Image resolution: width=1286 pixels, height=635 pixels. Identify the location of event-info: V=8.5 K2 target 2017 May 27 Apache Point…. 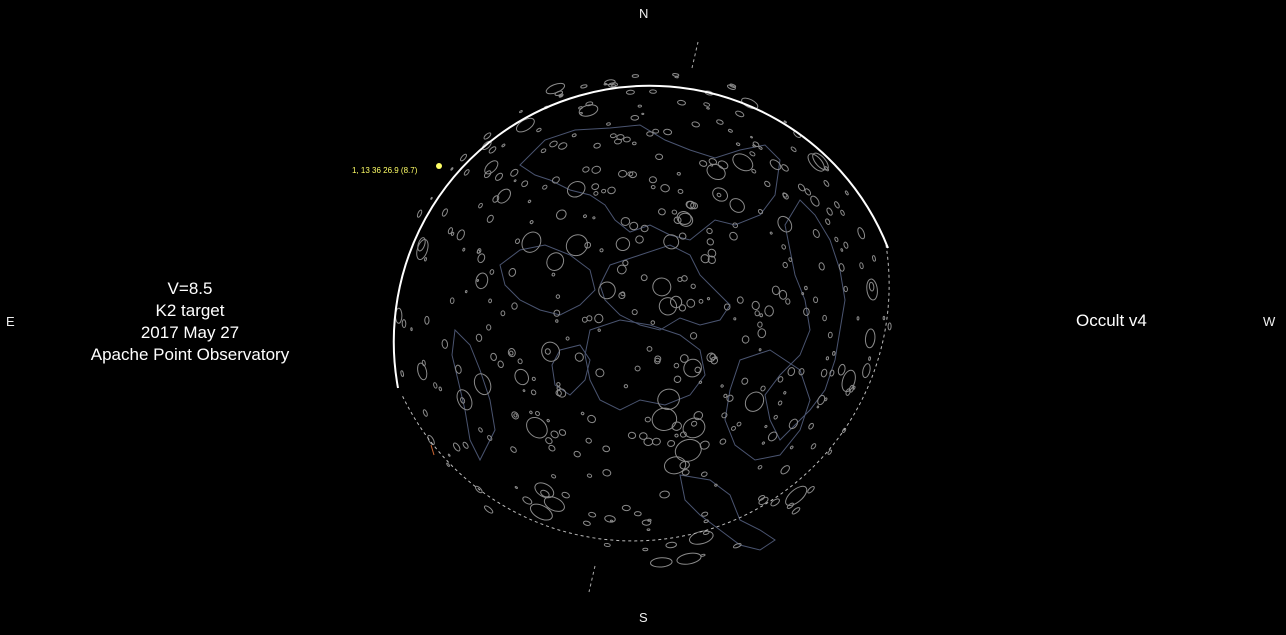
(190, 322).